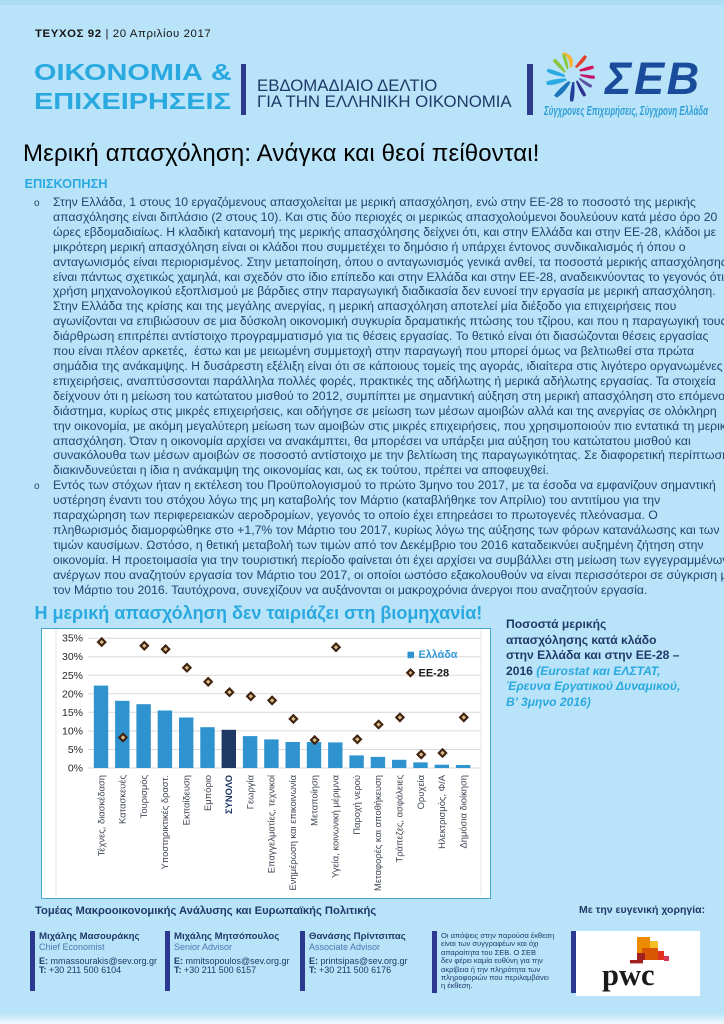 This screenshot has width=724, height=1024. What do you see at coordinates (75, 750) in the screenshot?
I see `svg-text: 5%` at bounding box center [75, 750].